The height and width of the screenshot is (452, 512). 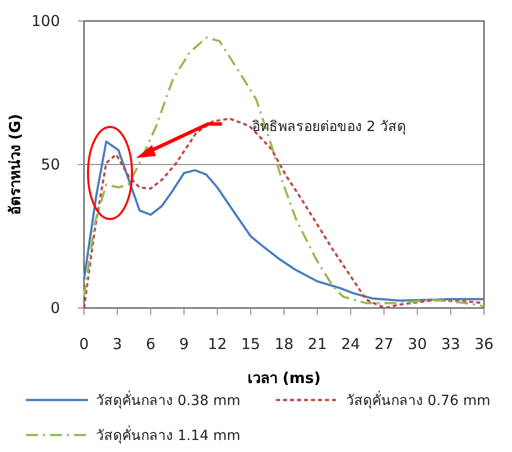 I want to click on x-tick-label: 21, so click(x=317, y=344).